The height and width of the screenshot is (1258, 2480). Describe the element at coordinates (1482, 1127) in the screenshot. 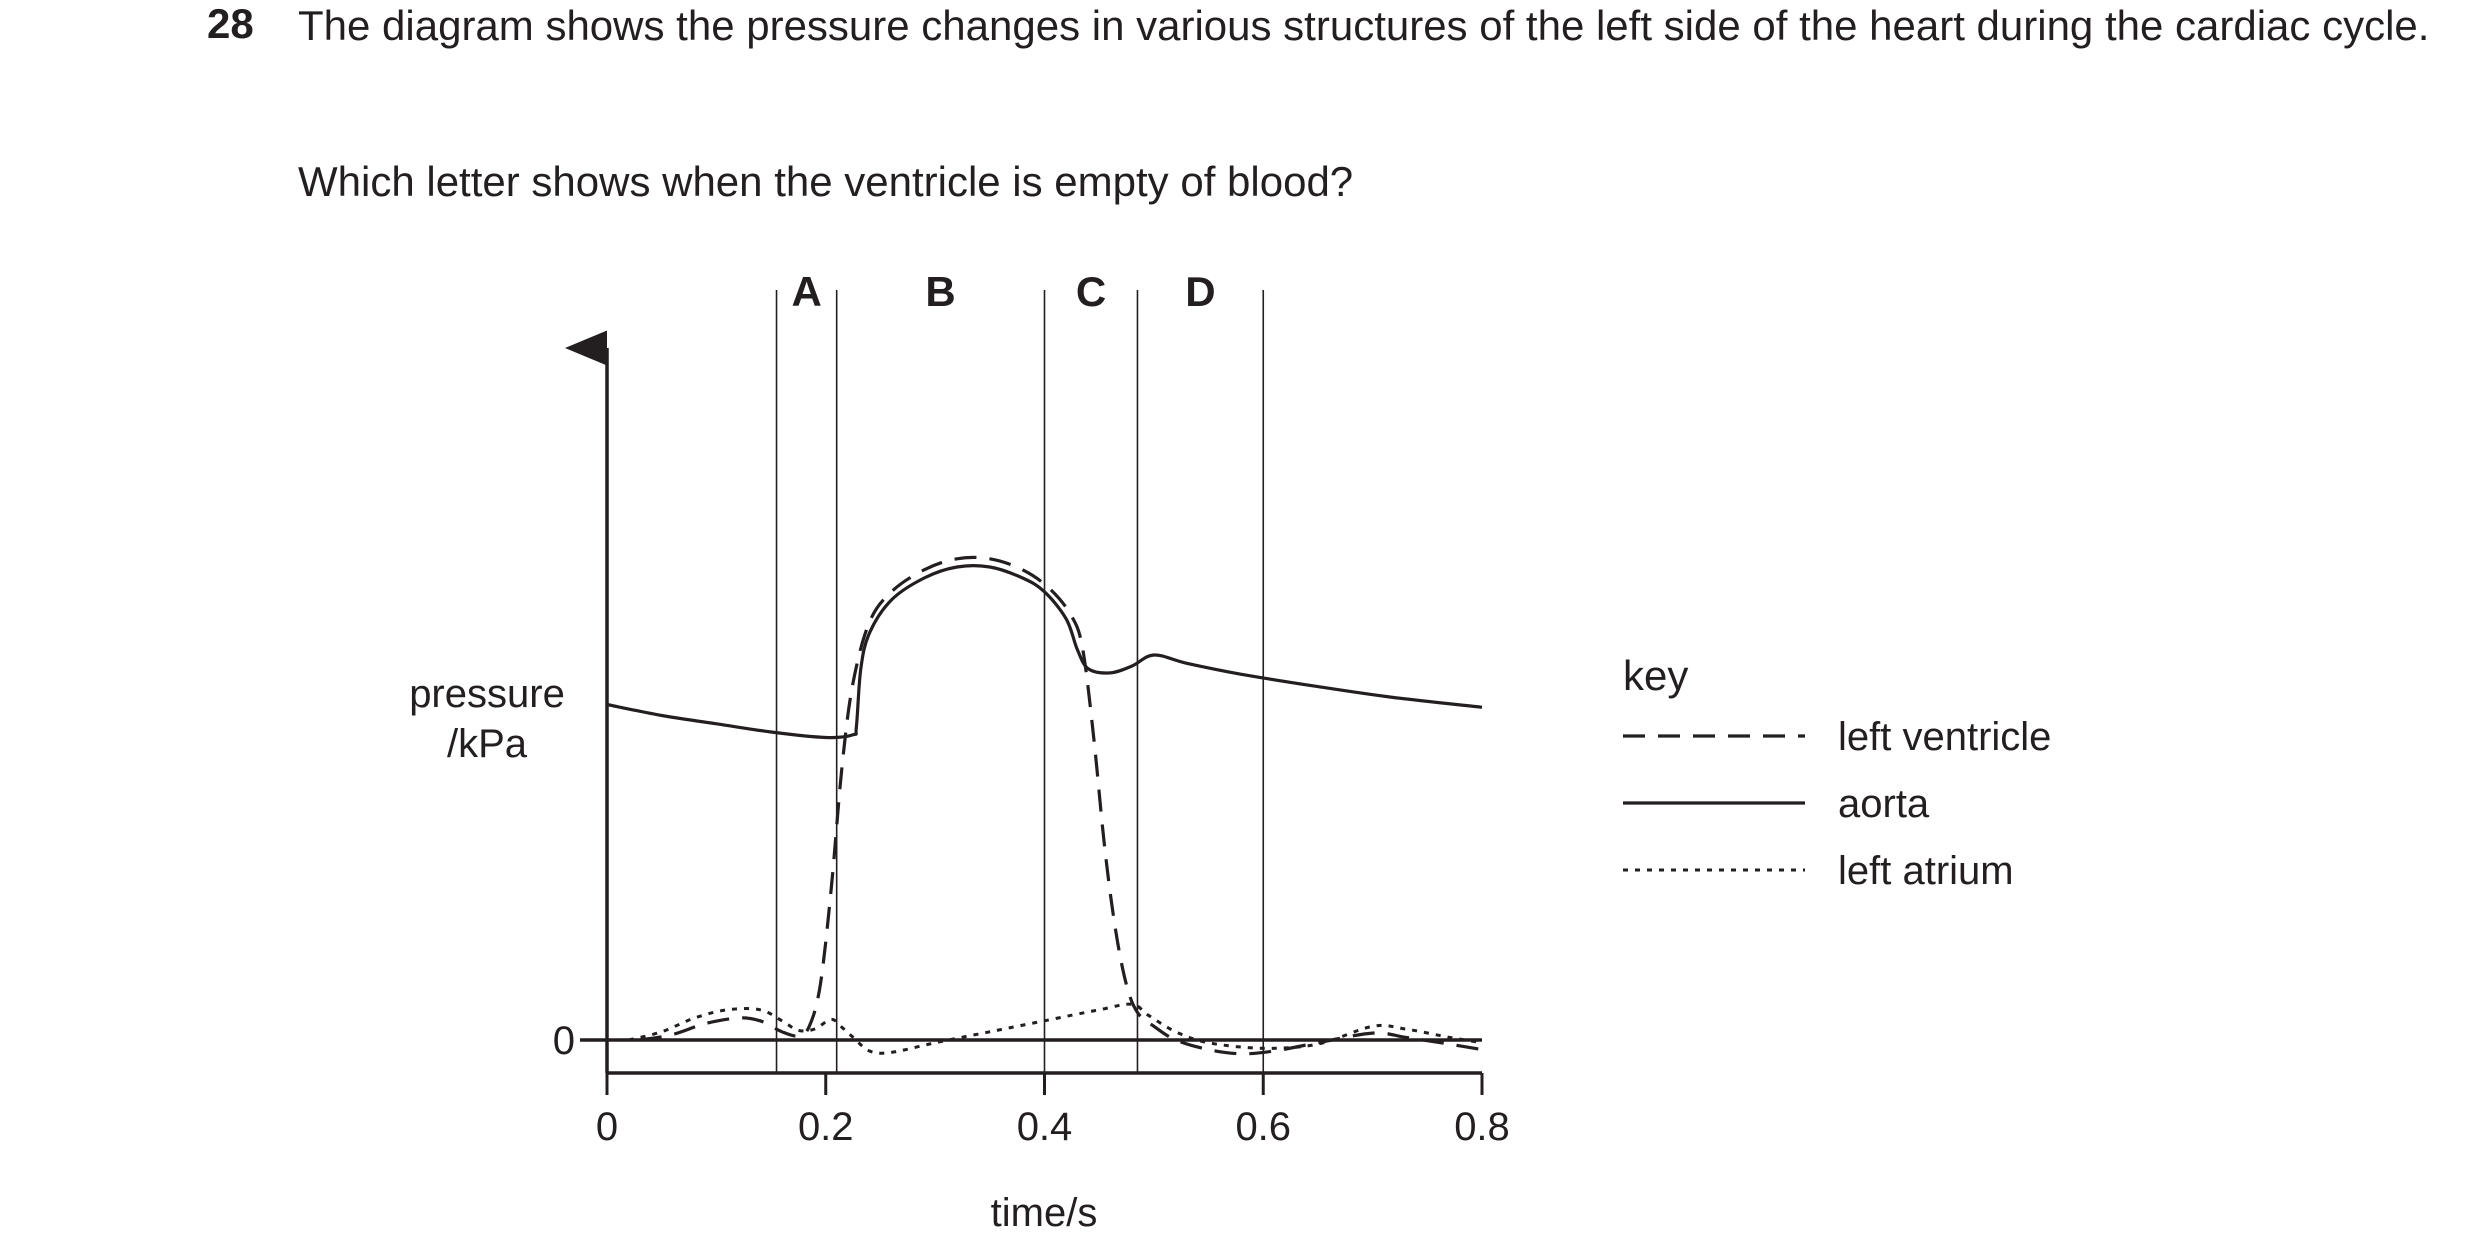

I see `x-tick-label-4: 0.8` at that location.